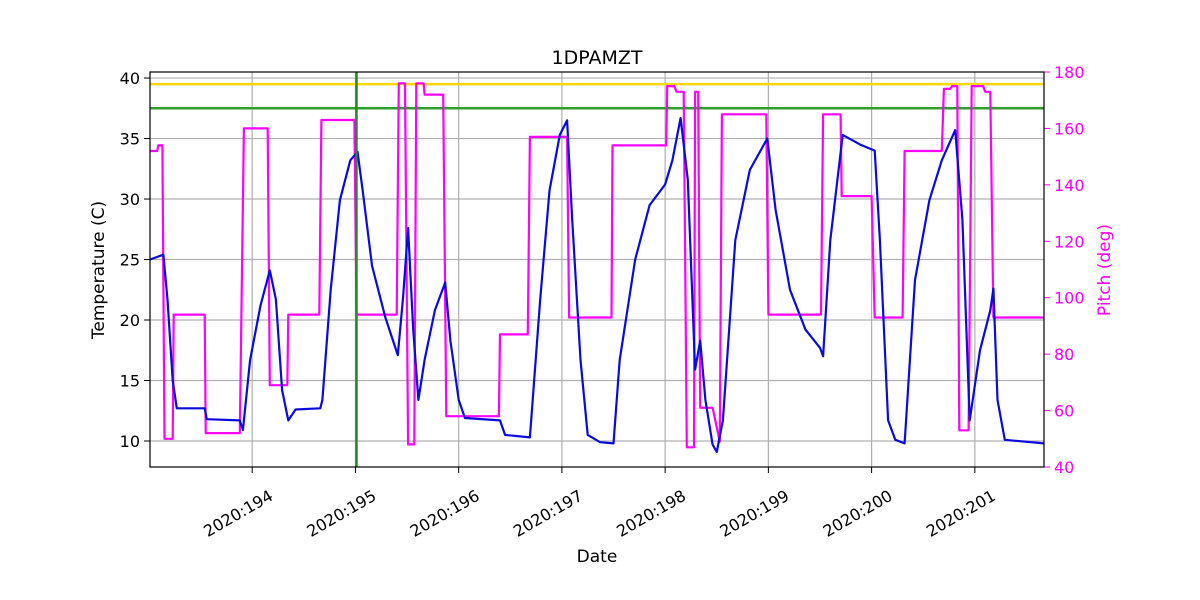 The height and width of the screenshot is (600, 1200). I want to click on y-tick-label: 20, so click(130, 320).